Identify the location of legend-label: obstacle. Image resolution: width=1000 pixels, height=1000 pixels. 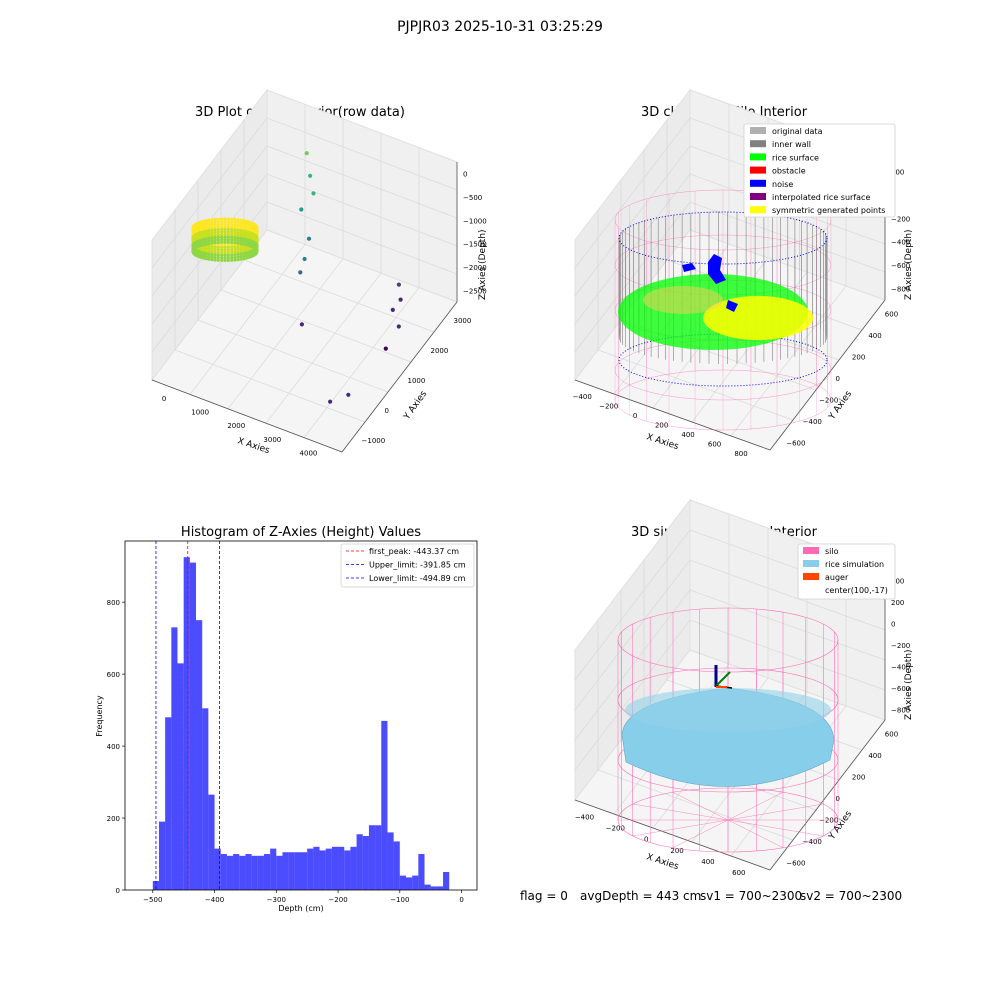
(789, 171).